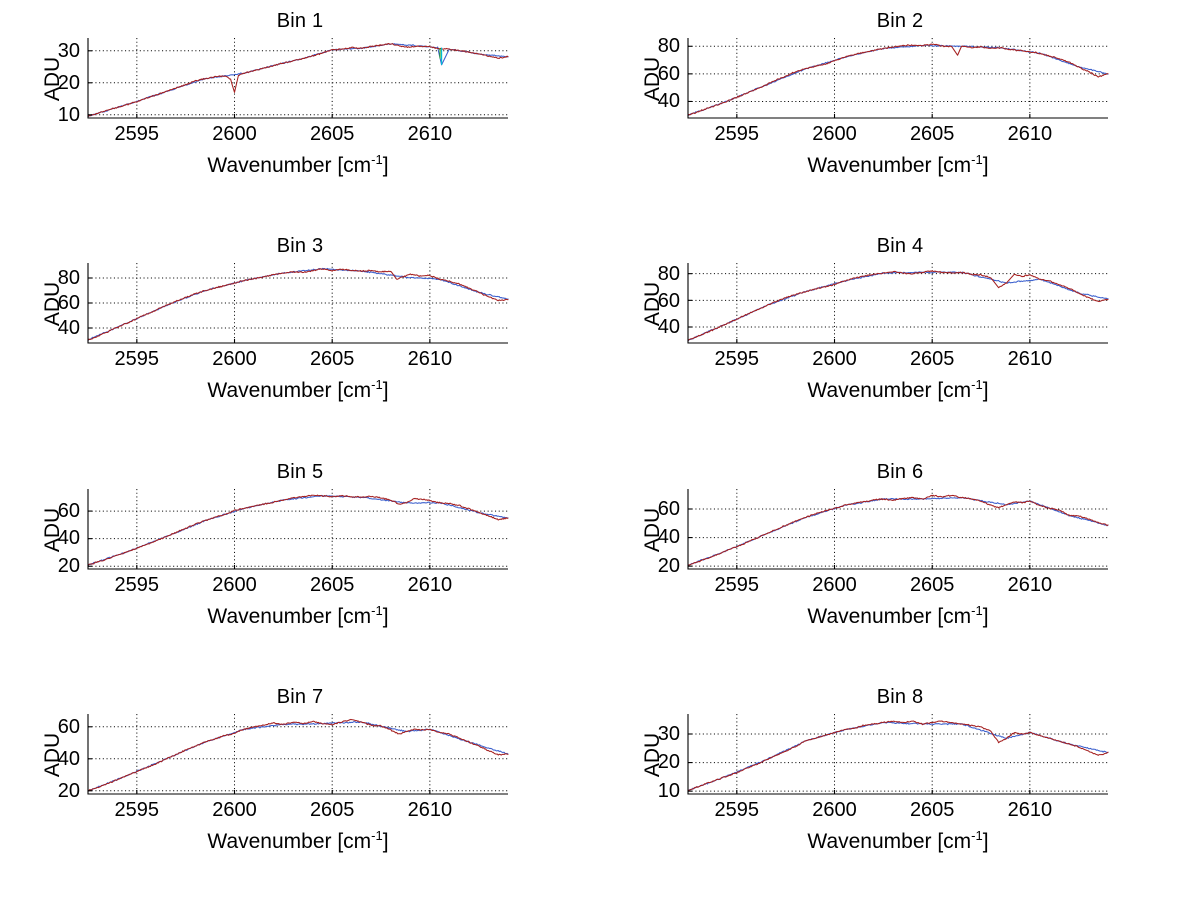 The height and width of the screenshot is (901, 1200). Describe the element at coordinates (662, 757) in the screenshot. I see `y-tick-labels: 10 20 30` at that location.